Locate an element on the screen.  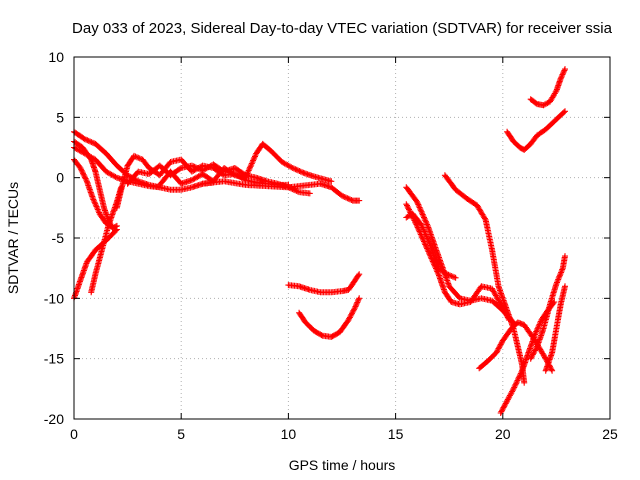
x-tick-label: 0 is located at coordinates (74, 434).